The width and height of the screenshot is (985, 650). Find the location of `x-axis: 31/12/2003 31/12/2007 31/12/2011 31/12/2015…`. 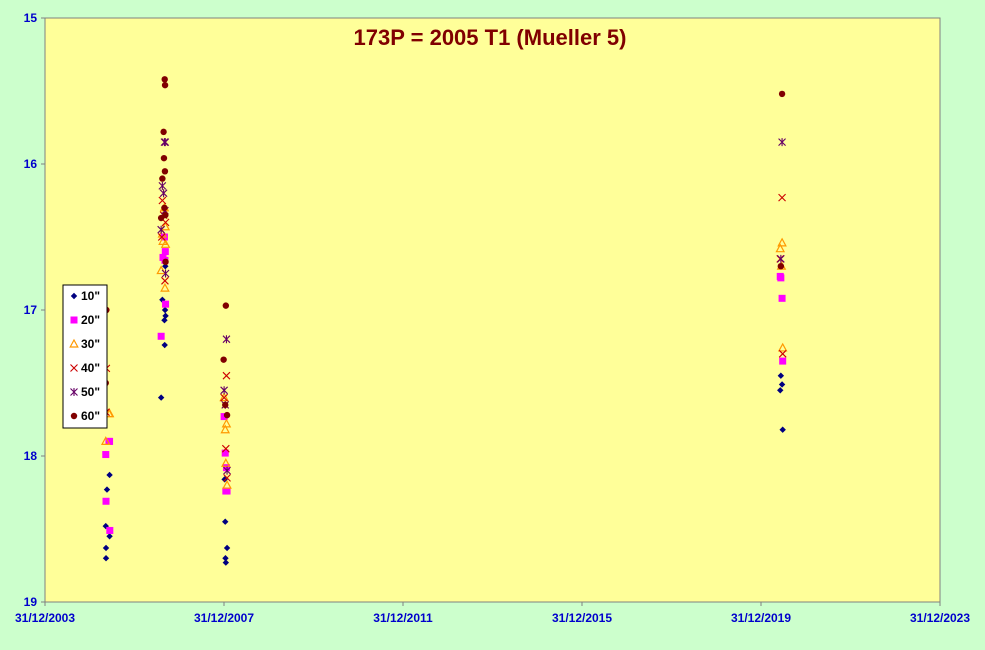

x-axis: 31/12/2003 31/12/2007 31/12/2011 31/12/2015… is located at coordinates (492, 613).